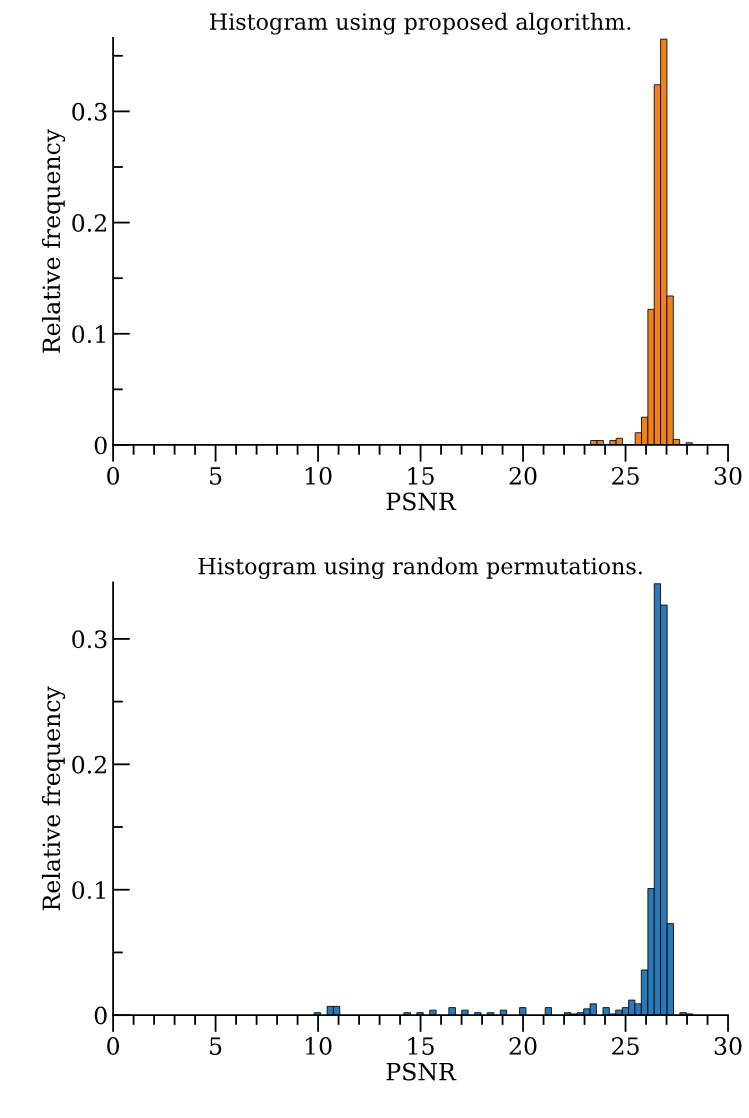  Describe the element at coordinates (420, 568) in the screenshot. I see `chart-title: Histogram using random permutations.` at that location.